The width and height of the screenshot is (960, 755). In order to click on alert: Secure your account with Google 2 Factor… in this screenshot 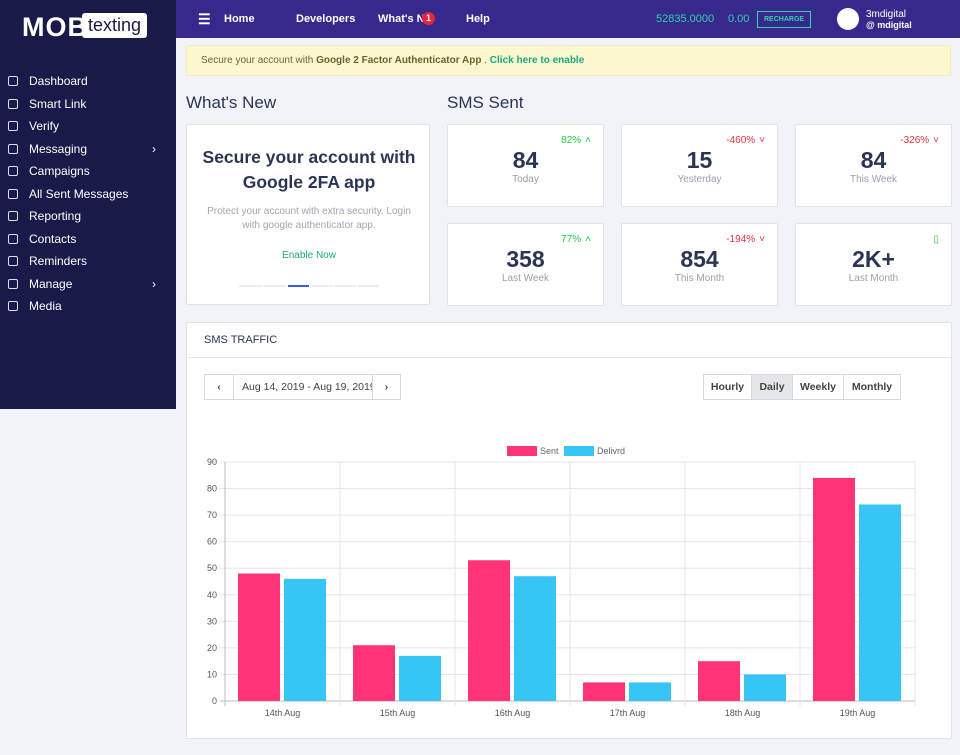, I will do `click(568, 60)`.